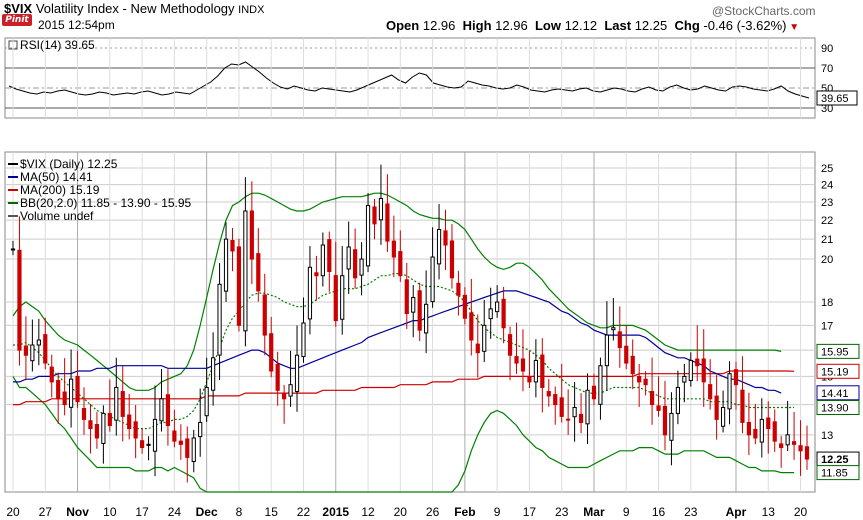  I want to click on x-tick-label: 24, so click(175, 512).